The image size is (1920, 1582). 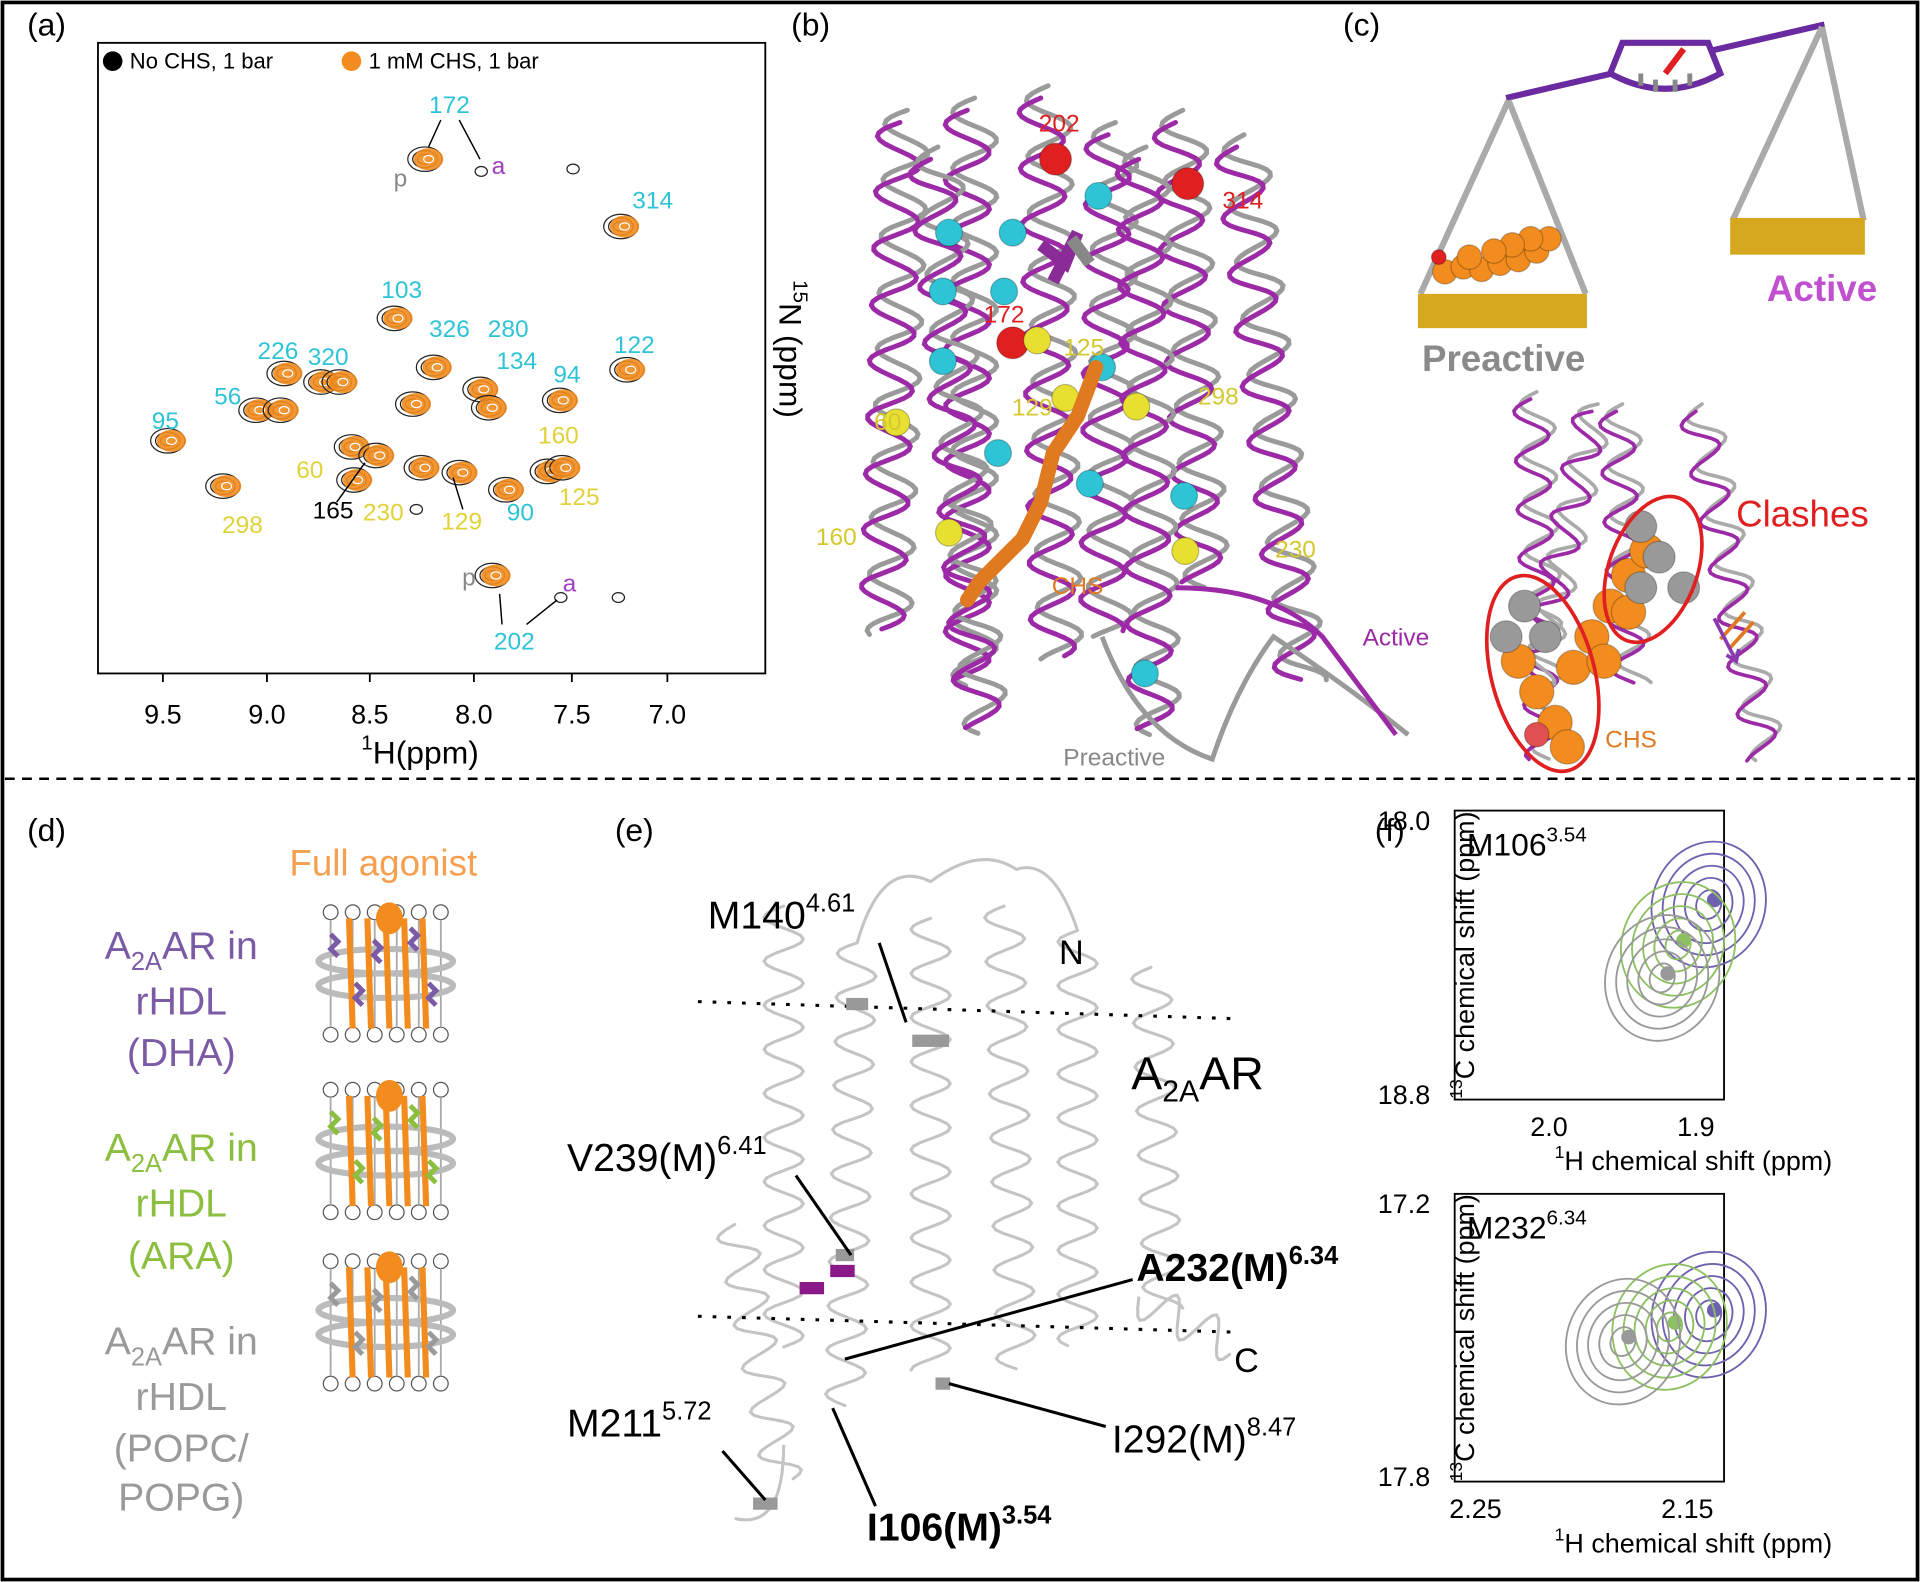 What do you see at coordinates (520, 513) in the screenshot?
I see `peak-label: 90` at bounding box center [520, 513].